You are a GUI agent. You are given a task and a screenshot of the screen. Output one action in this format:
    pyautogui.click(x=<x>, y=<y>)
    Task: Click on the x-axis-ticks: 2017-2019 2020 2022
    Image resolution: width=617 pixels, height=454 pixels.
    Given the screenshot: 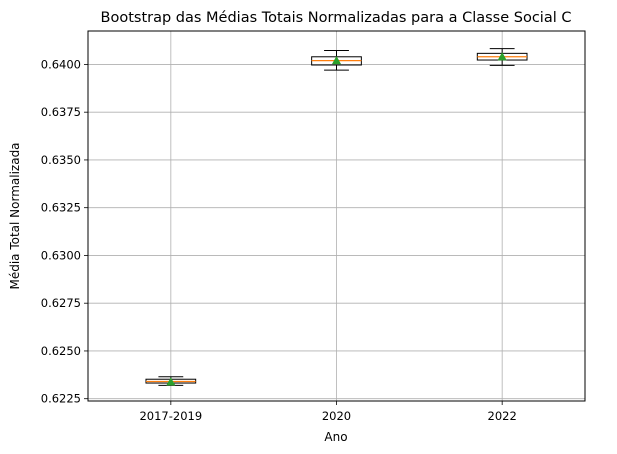 What is the action you would take?
    pyautogui.click(x=328, y=412)
    